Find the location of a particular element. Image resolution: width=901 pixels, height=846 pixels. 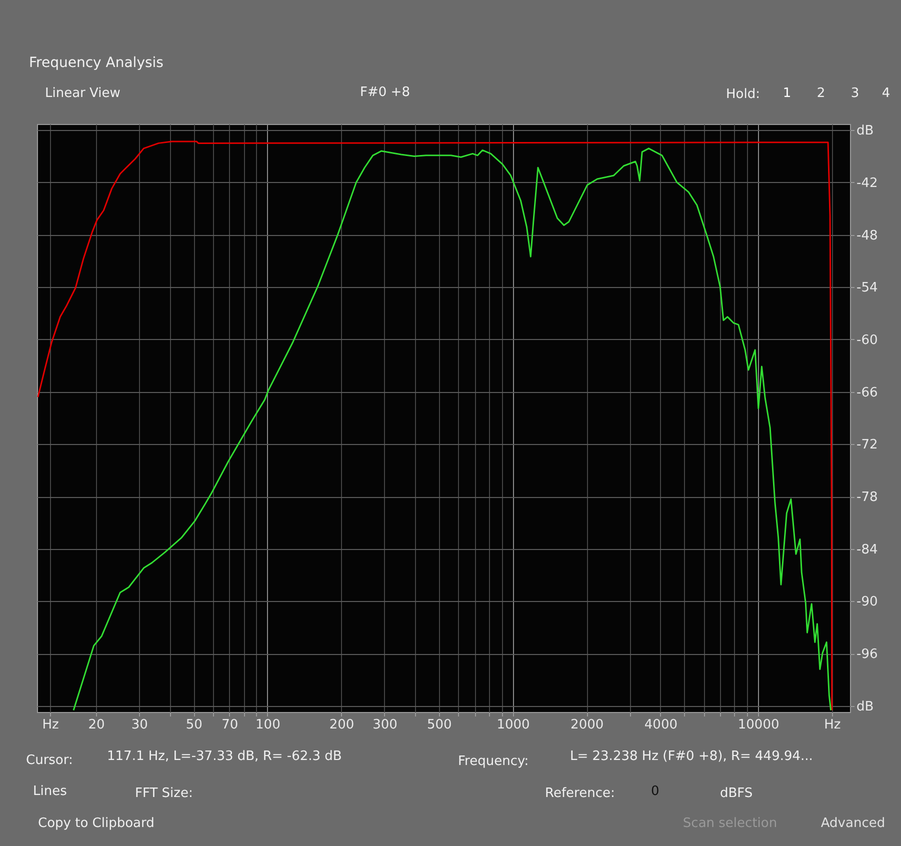

y-tick-label: -78 is located at coordinates (867, 498).